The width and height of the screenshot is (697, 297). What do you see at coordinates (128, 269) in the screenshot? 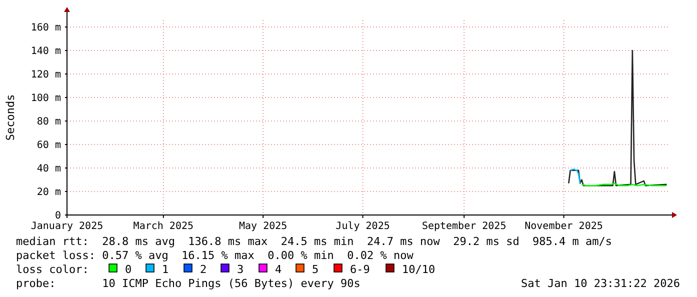
I see `legend-label: 0` at bounding box center [128, 269].